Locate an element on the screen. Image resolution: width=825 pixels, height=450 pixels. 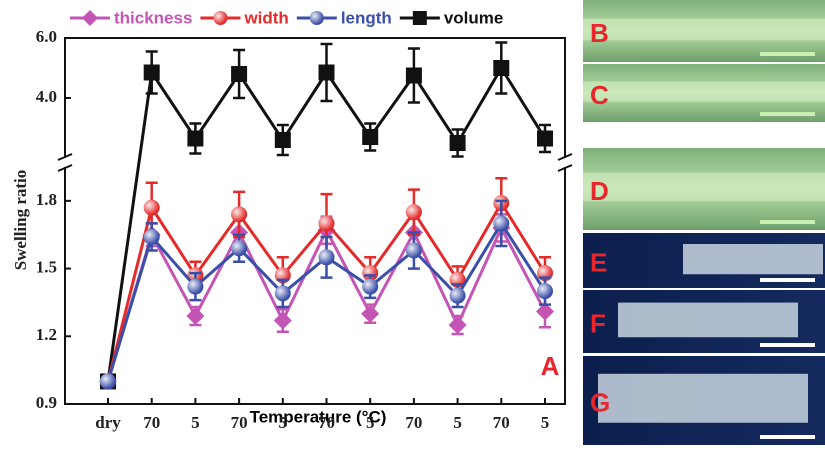
panel-label: G is located at coordinates (600, 402).